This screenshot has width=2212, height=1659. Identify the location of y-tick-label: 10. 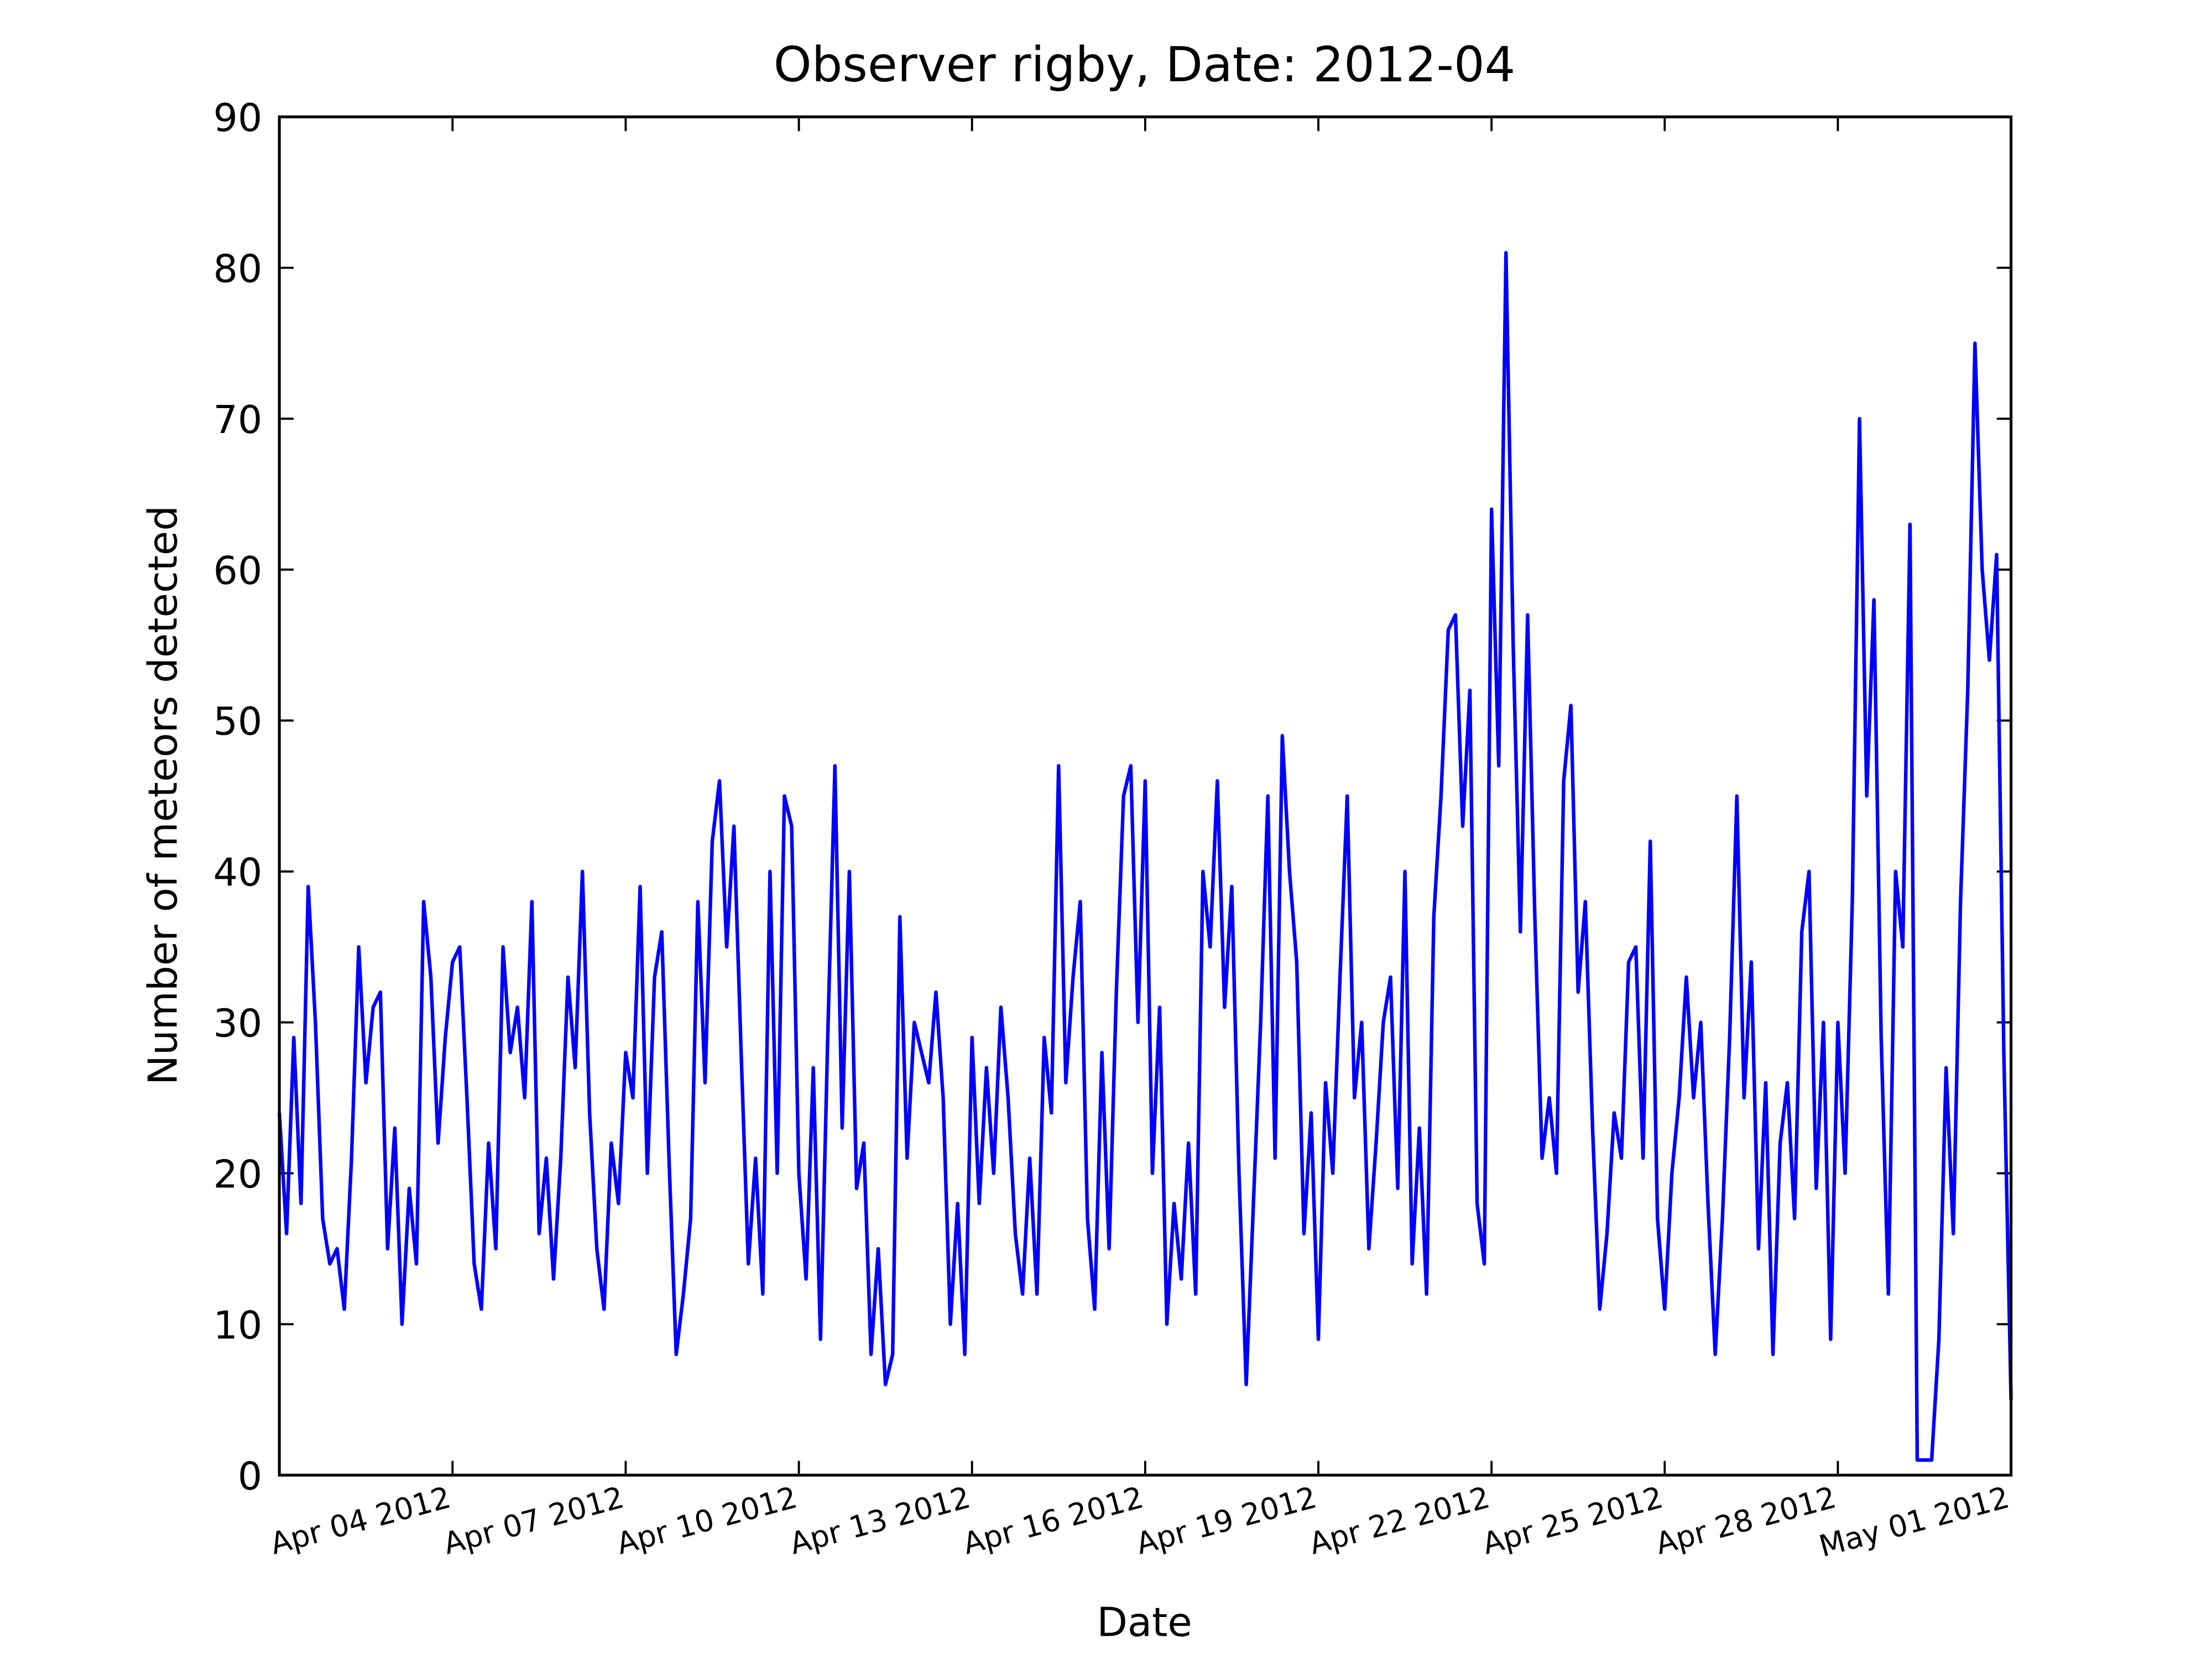
(238, 1326).